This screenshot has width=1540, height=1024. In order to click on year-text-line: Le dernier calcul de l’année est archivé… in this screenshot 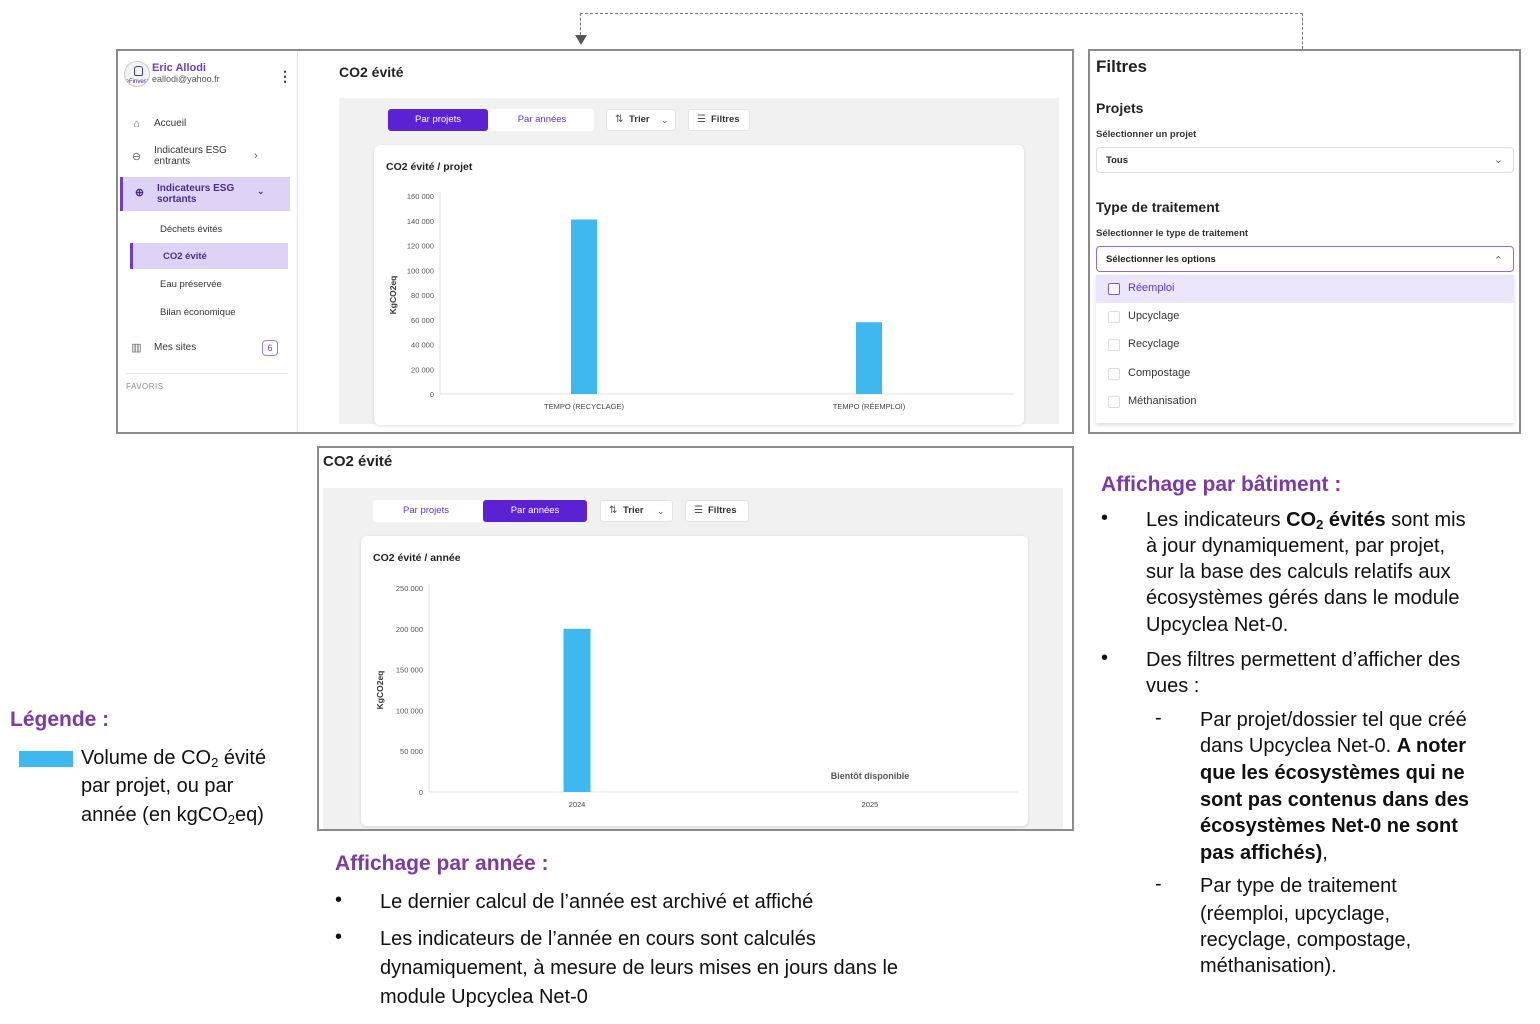, I will do `click(597, 902)`.